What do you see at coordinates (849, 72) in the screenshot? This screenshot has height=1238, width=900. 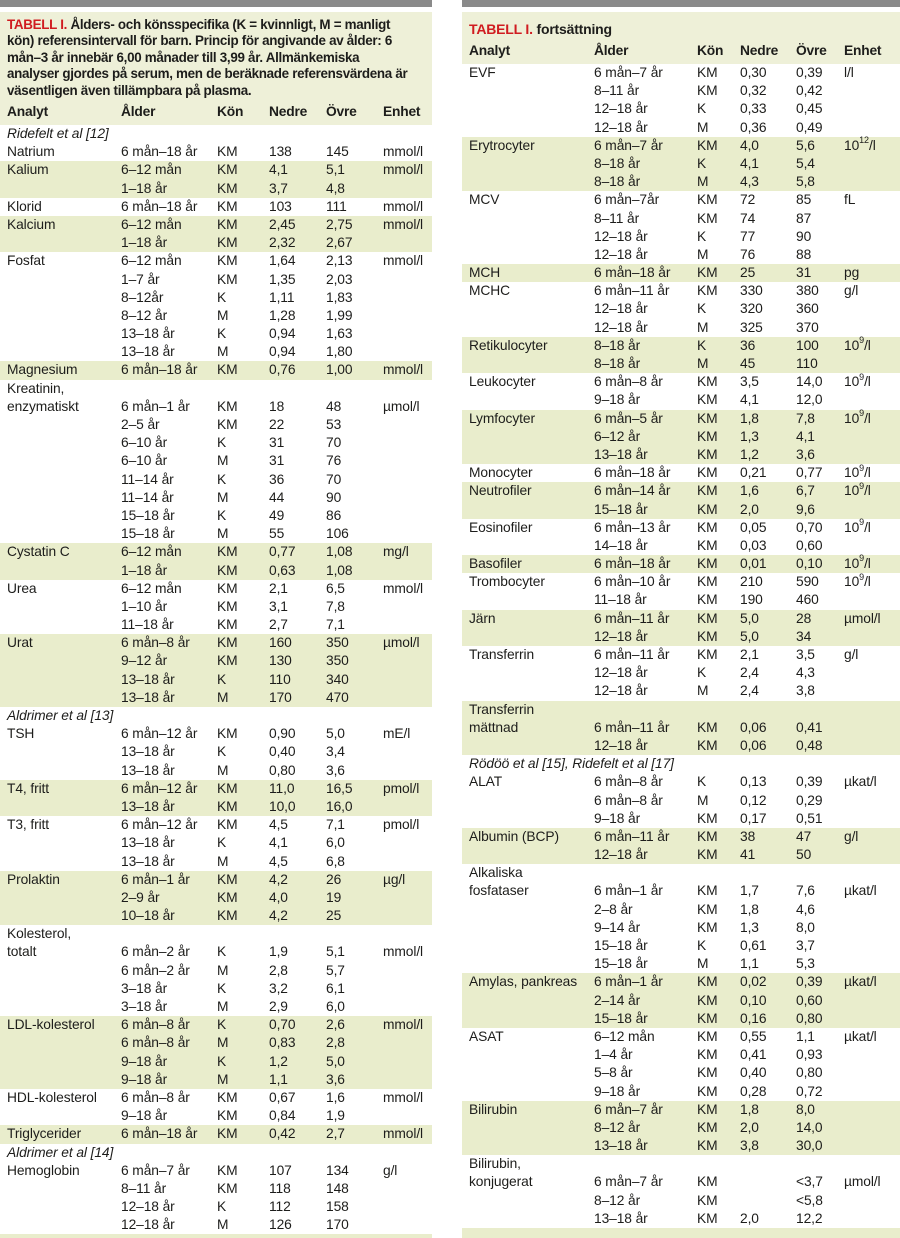 I see `cell-enhet: l/l` at bounding box center [849, 72].